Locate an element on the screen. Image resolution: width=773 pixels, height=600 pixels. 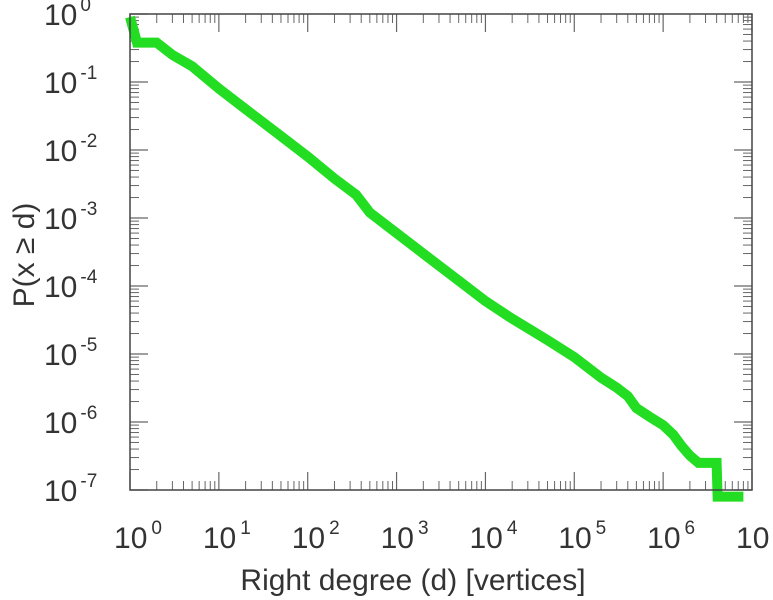
x-tick-label: 10 5 is located at coordinates (582, 536).